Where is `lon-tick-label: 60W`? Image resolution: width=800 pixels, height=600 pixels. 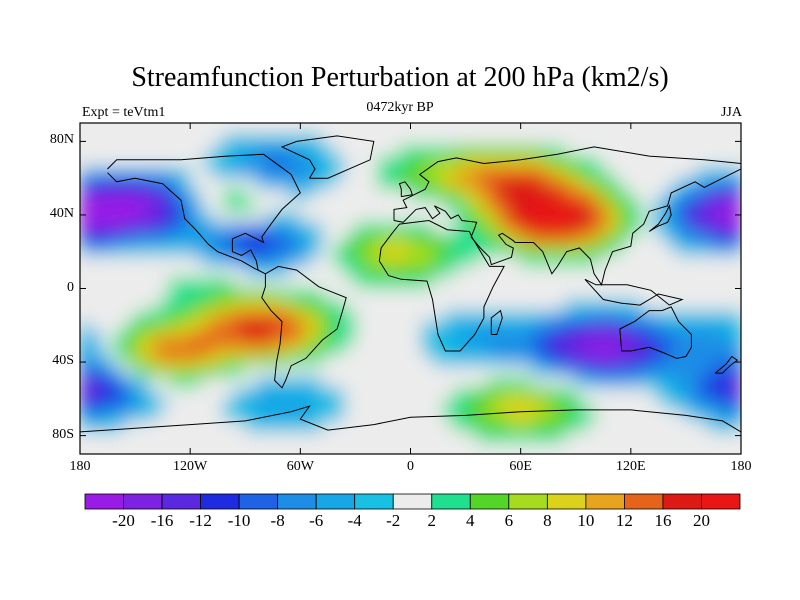
lon-tick-label: 60W is located at coordinates (300, 466).